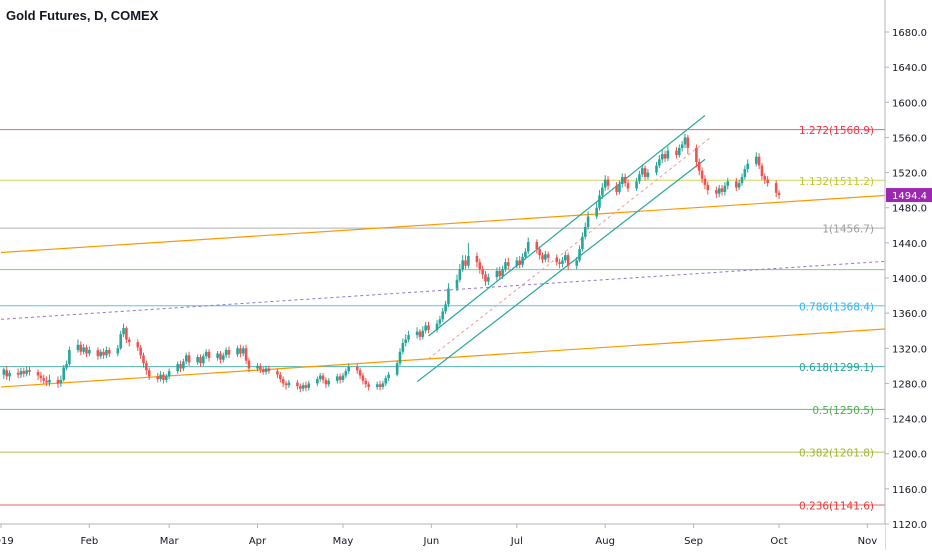 The image size is (932, 555). Describe the element at coordinates (909, 103) in the screenshot. I see `price-tick-label: 1600.0` at that location.